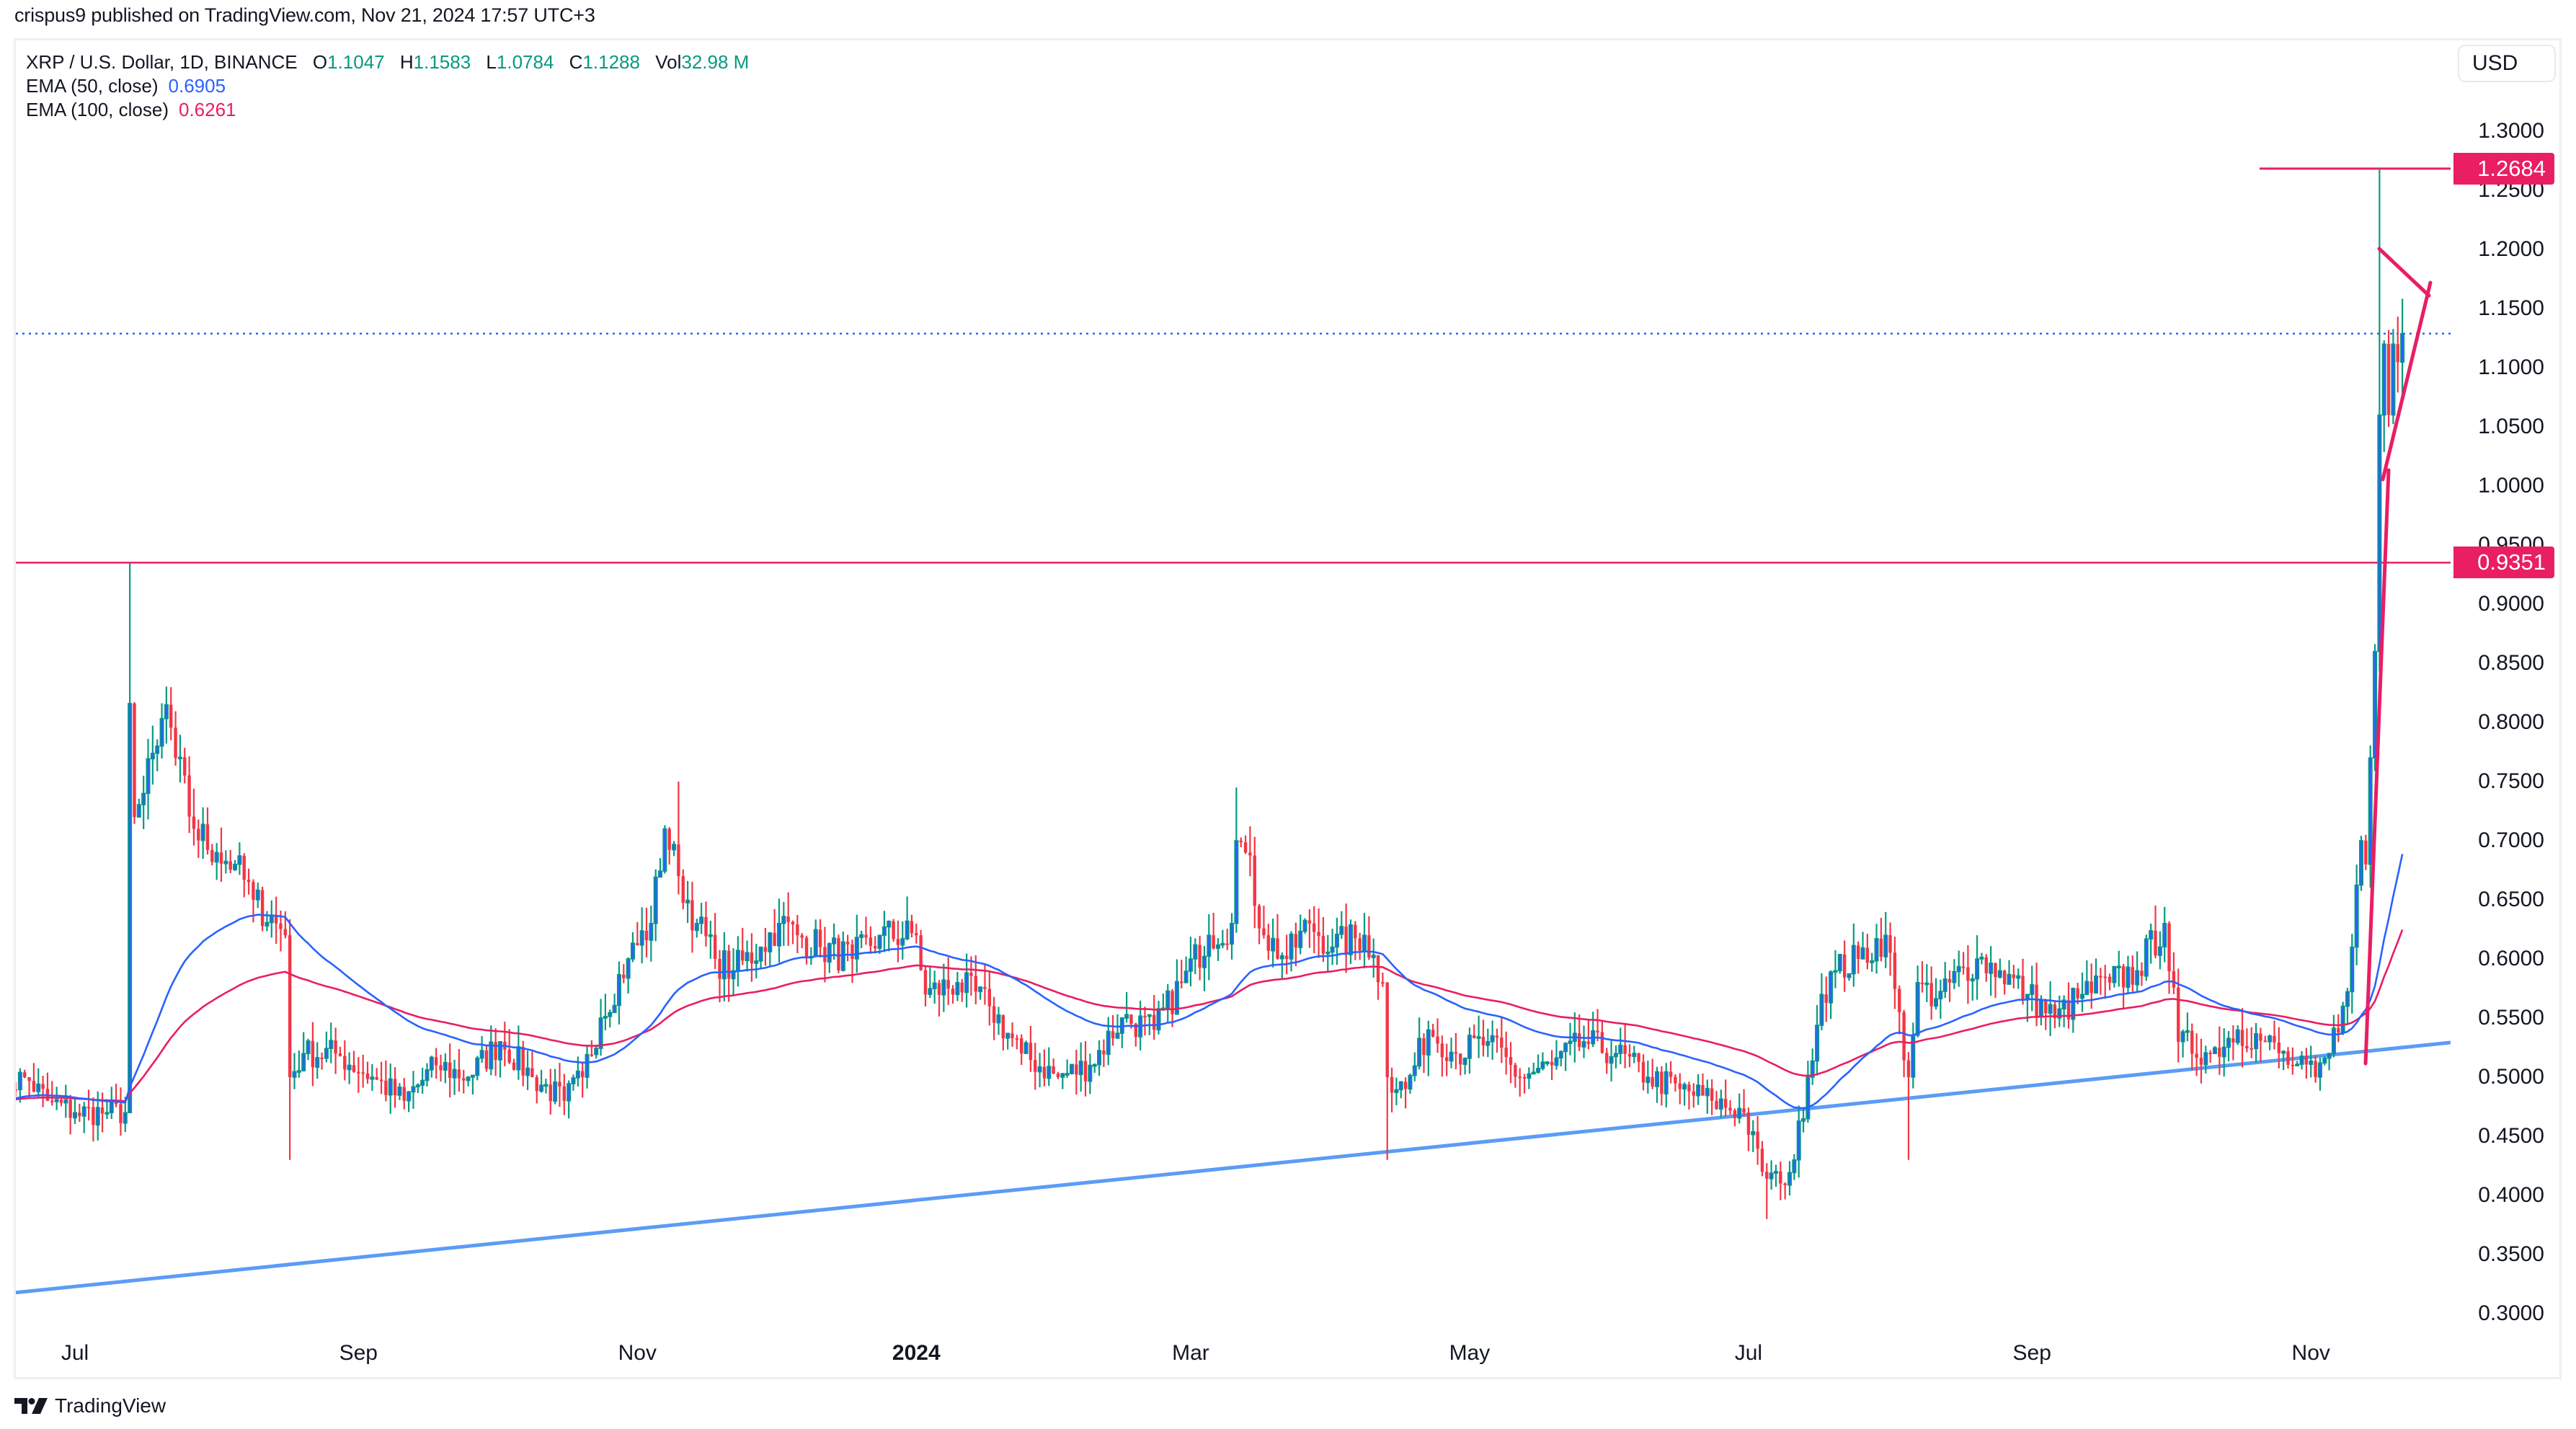 This screenshot has height=1429, width=2576. What do you see at coordinates (2511, 604) in the screenshot?
I see `price-tick-label: 0.9000` at bounding box center [2511, 604].